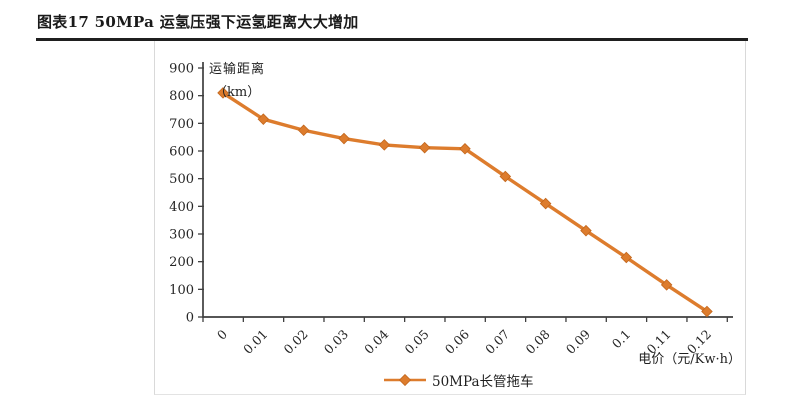 The height and width of the screenshot is (404, 800). I want to click on title-underline, so click(392, 39).